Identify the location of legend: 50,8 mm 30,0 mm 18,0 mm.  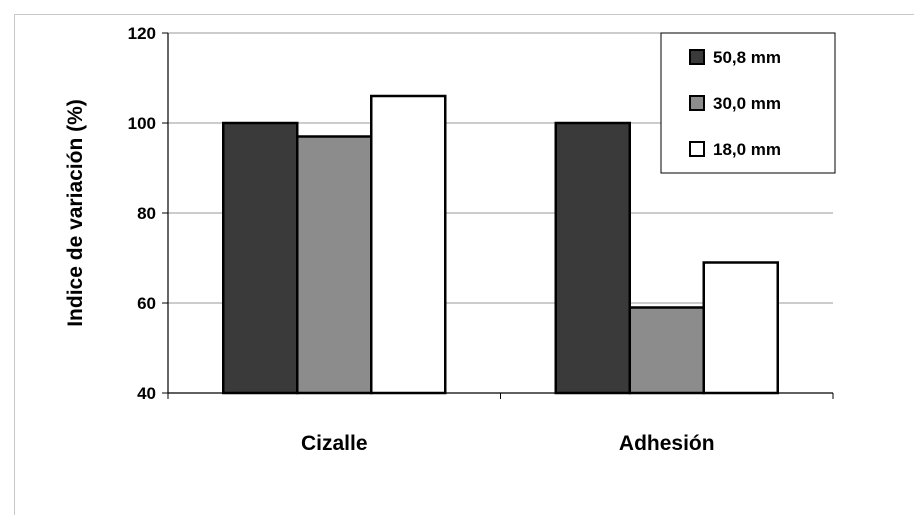
(748, 103).